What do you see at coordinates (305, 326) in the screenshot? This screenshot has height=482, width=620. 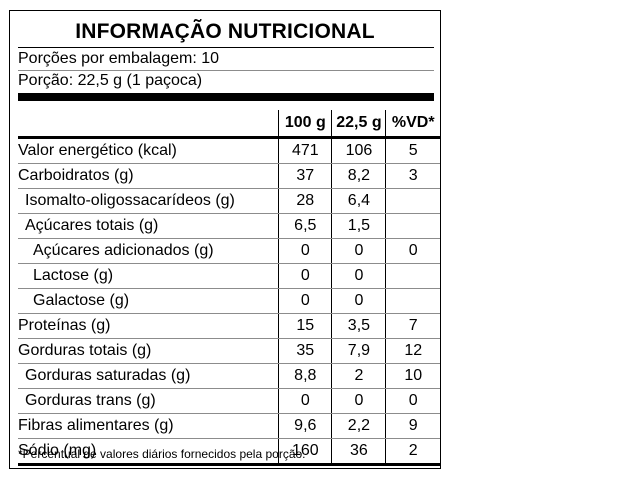 I see `value-100g: 15` at bounding box center [305, 326].